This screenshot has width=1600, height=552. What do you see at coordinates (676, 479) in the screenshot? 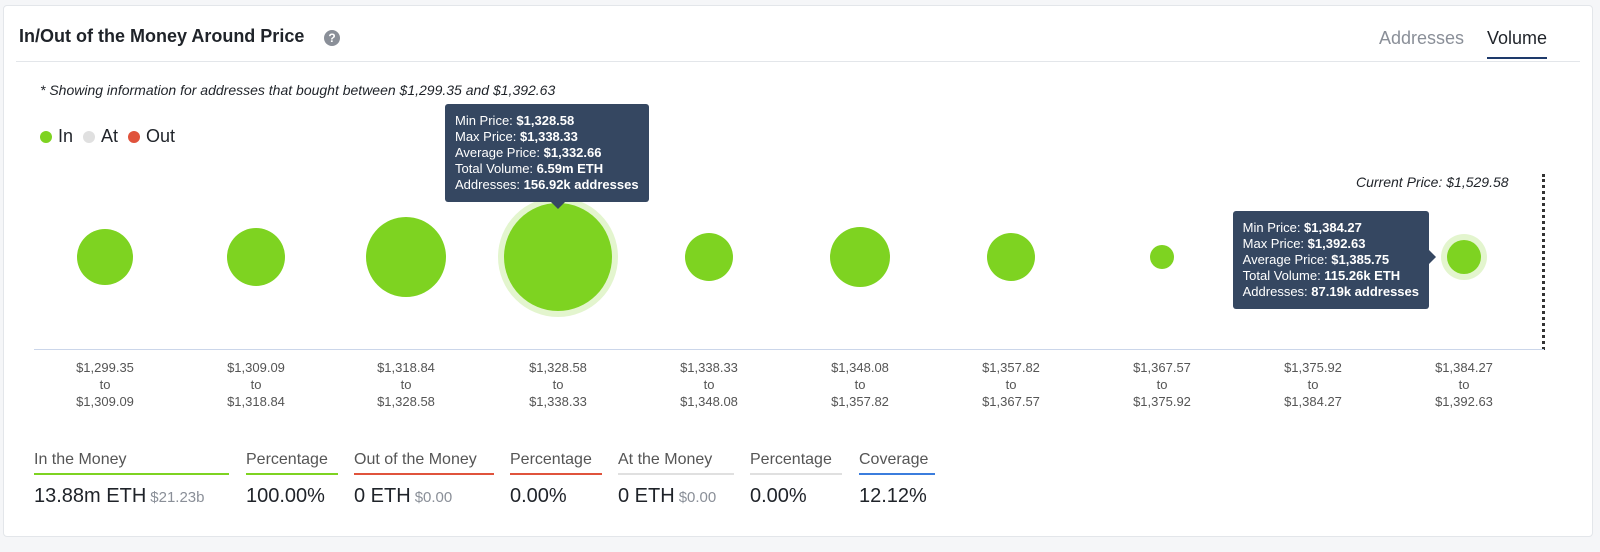
I see `stat: At the Money 0 ETH $0.00` at bounding box center [676, 479].